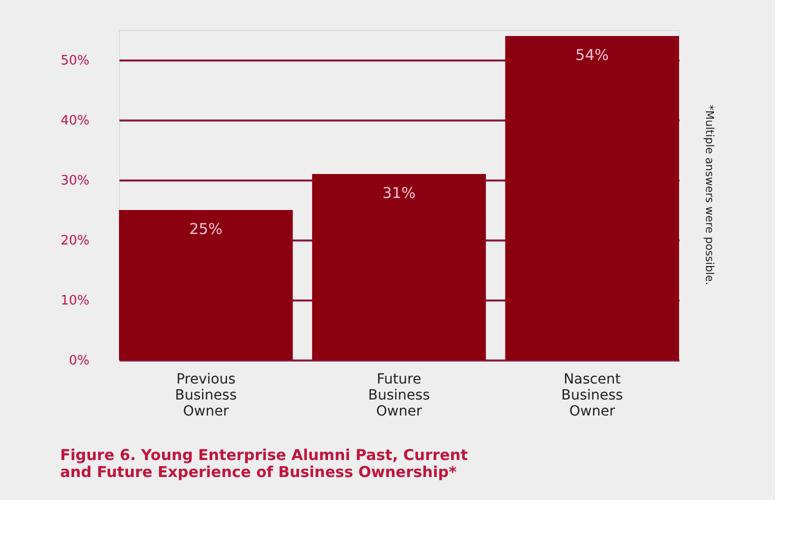 The height and width of the screenshot is (533, 791). What do you see at coordinates (75, 241) in the screenshot?
I see `y-tick-label: 20%` at bounding box center [75, 241].